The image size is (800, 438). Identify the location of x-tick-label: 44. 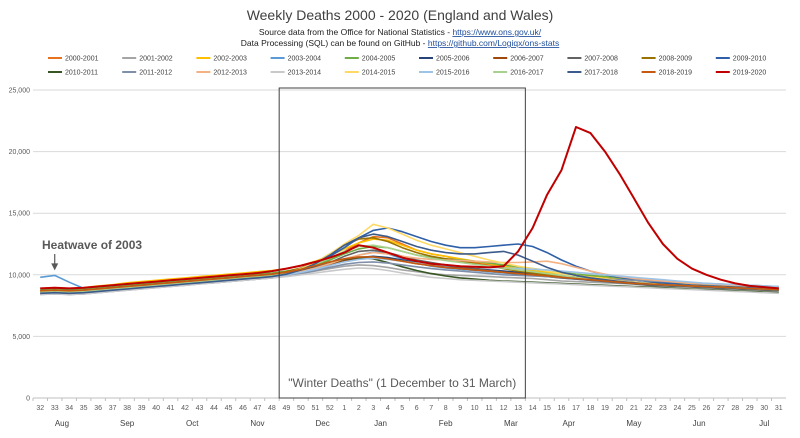
(214, 408).